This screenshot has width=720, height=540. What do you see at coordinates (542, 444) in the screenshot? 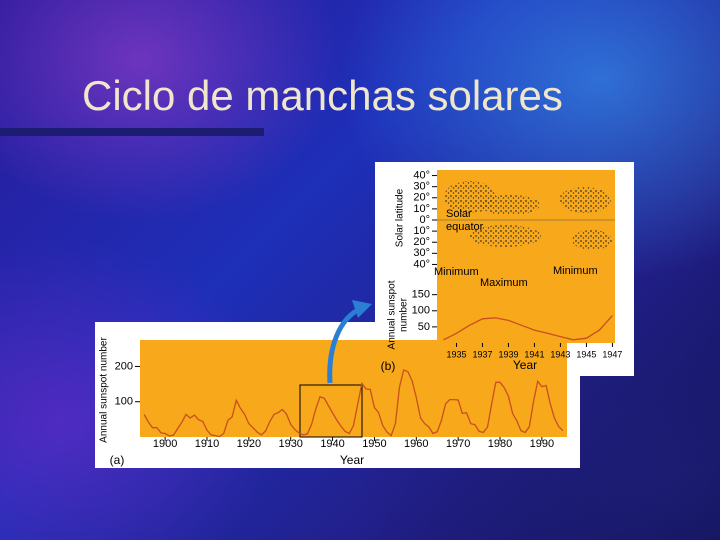
I see `x-tick-label: 1990` at bounding box center [542, 444].